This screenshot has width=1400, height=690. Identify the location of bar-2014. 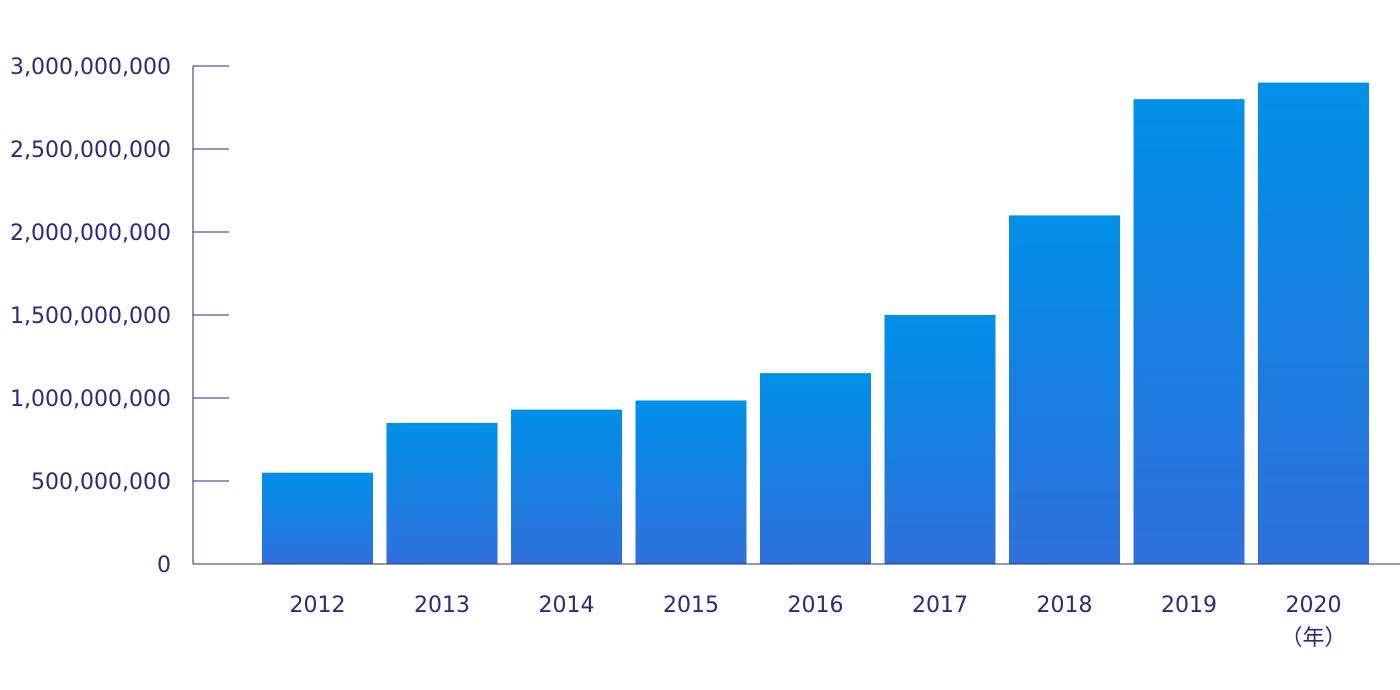
(566, 486).